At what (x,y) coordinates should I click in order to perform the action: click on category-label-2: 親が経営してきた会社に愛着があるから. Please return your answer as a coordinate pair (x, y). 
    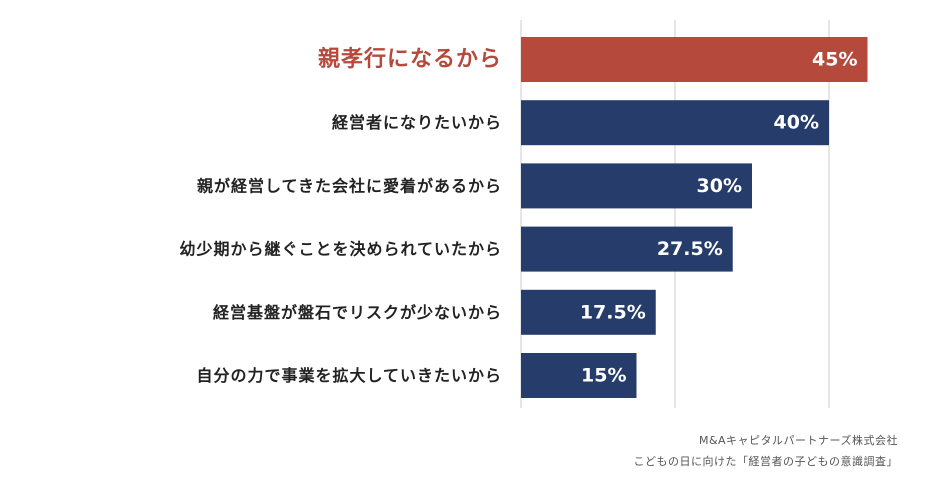
    Looking at the image, I should click on (349, 185).